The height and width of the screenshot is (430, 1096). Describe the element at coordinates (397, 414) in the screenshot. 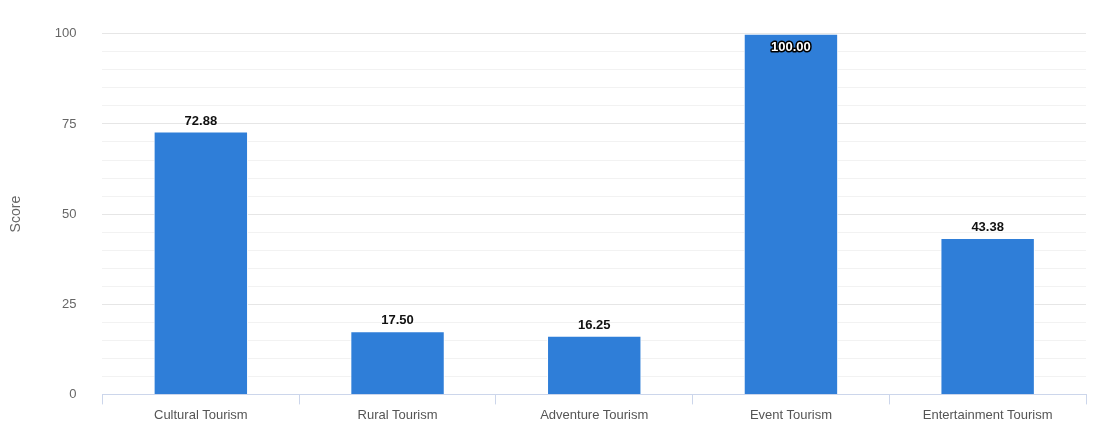

I see `x-tick-label: Rural Tourism` at that location.